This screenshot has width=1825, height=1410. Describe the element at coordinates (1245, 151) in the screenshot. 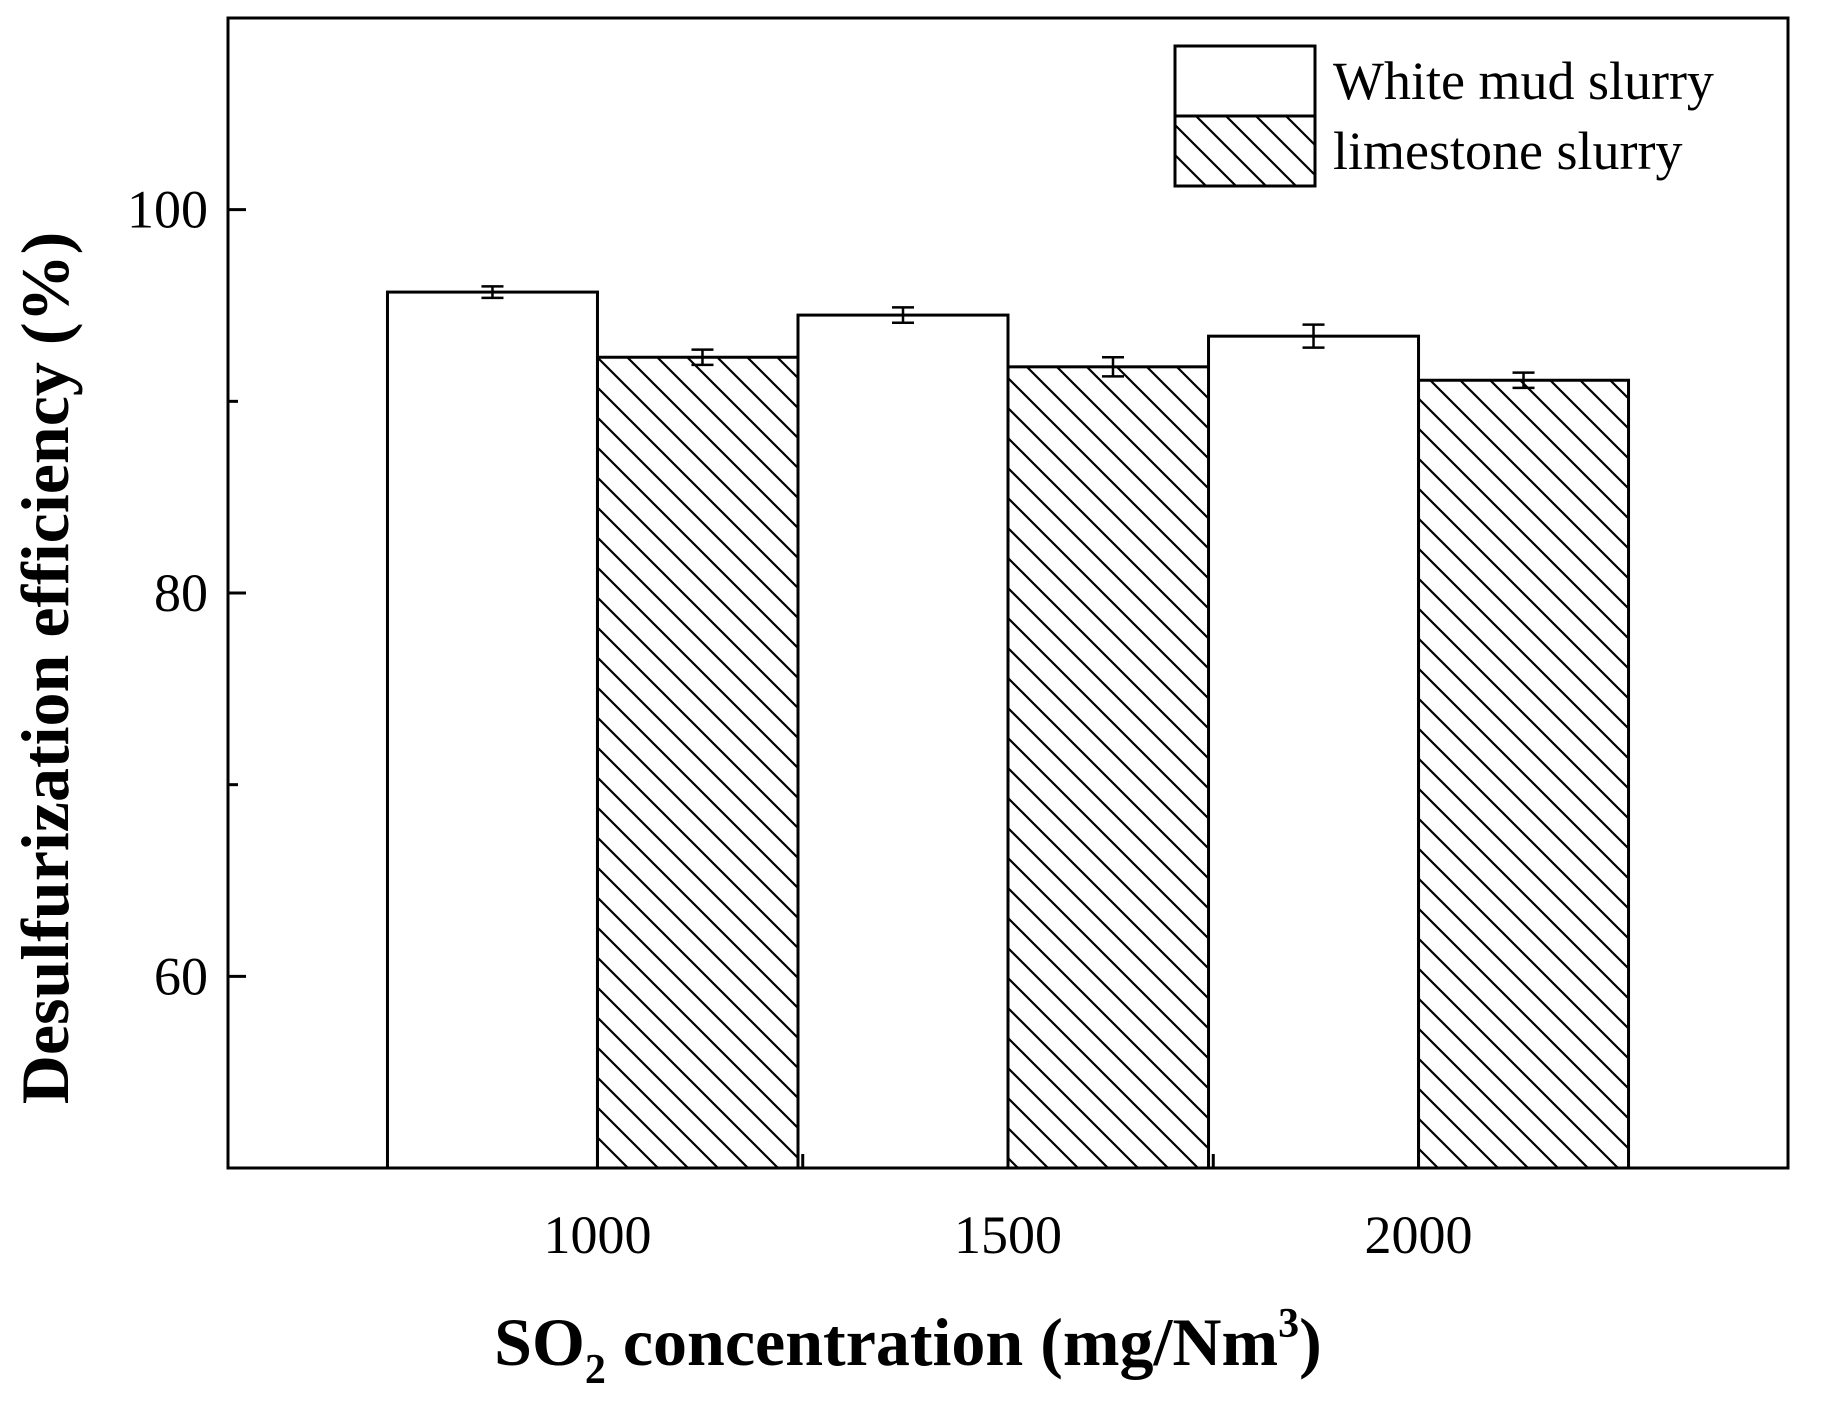

I see `legend-swatch-limestone` at that location.